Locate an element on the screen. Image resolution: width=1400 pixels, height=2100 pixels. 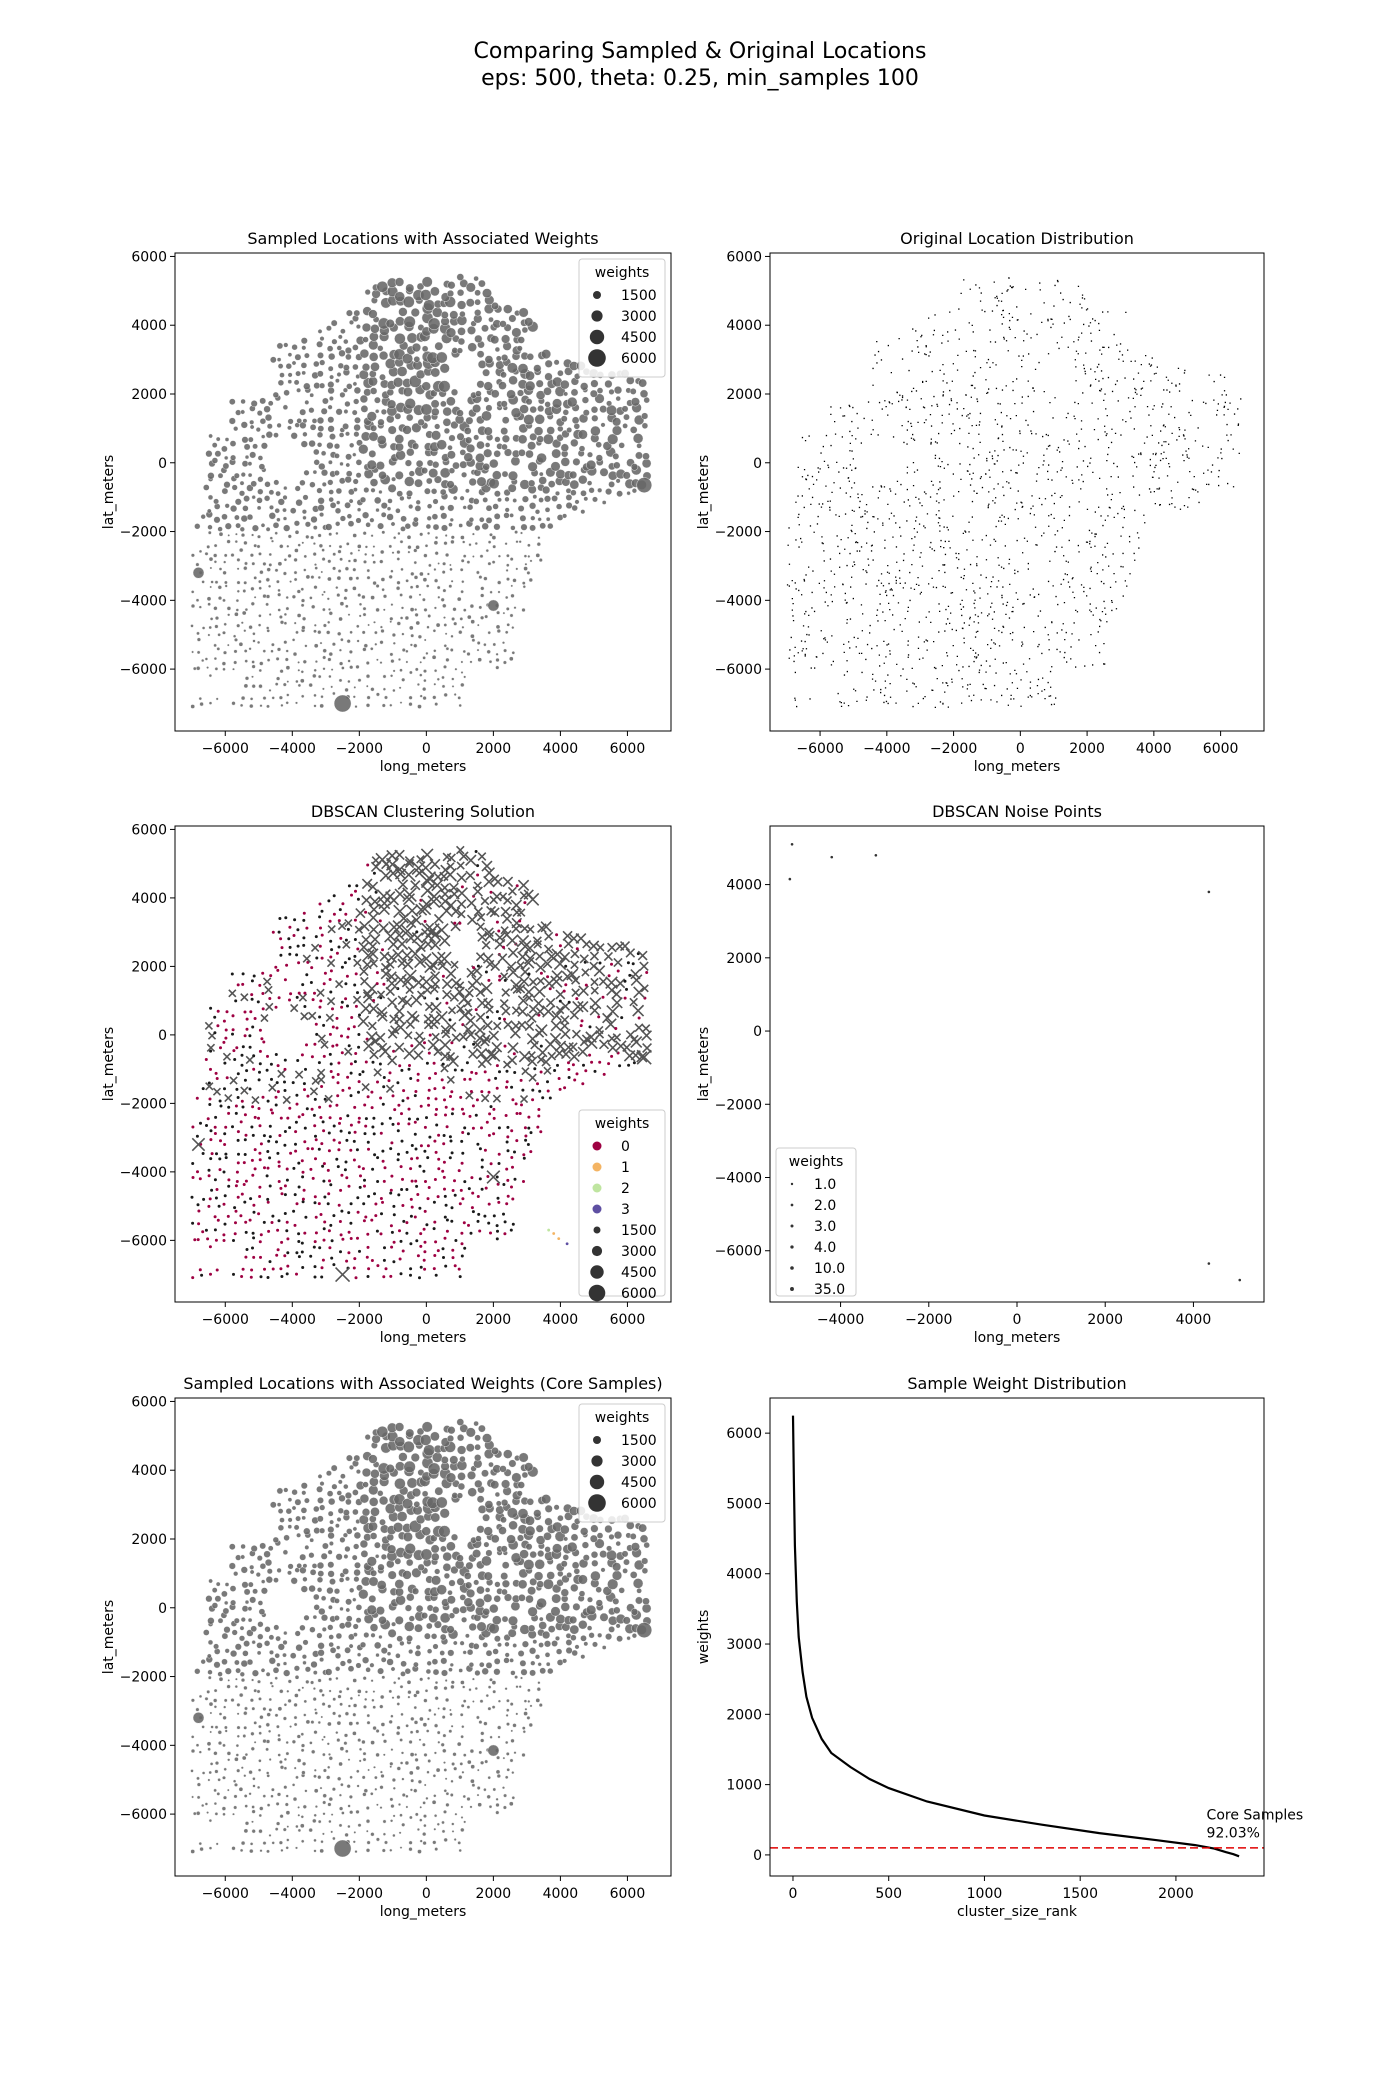
x-axis-label: long_meters is located at coordinates (423, 1338).